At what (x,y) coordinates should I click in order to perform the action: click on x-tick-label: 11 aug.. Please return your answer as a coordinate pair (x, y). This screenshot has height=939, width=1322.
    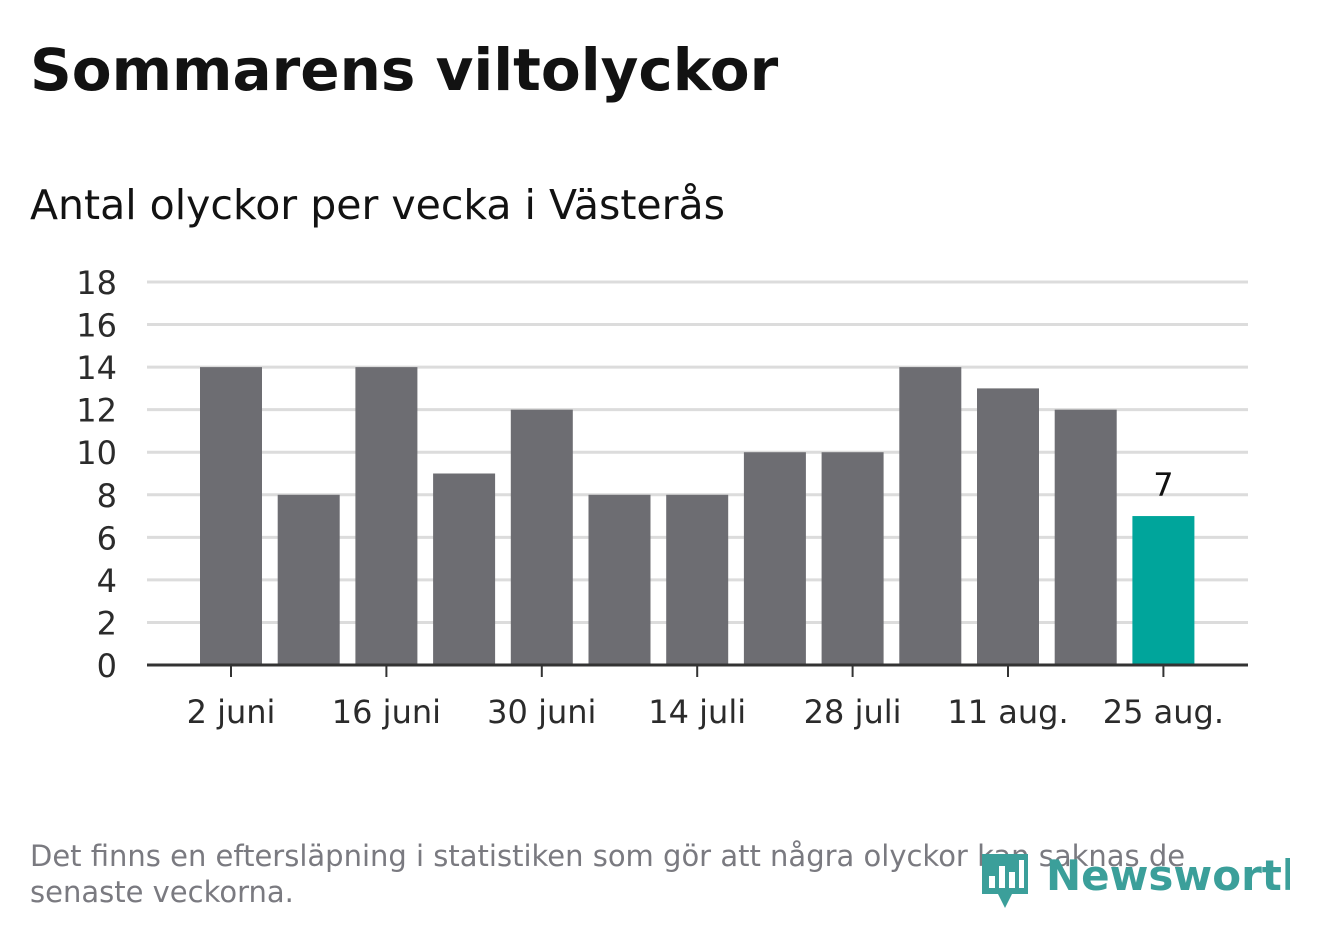
    Looking at the image, I should click on (1007, 712).